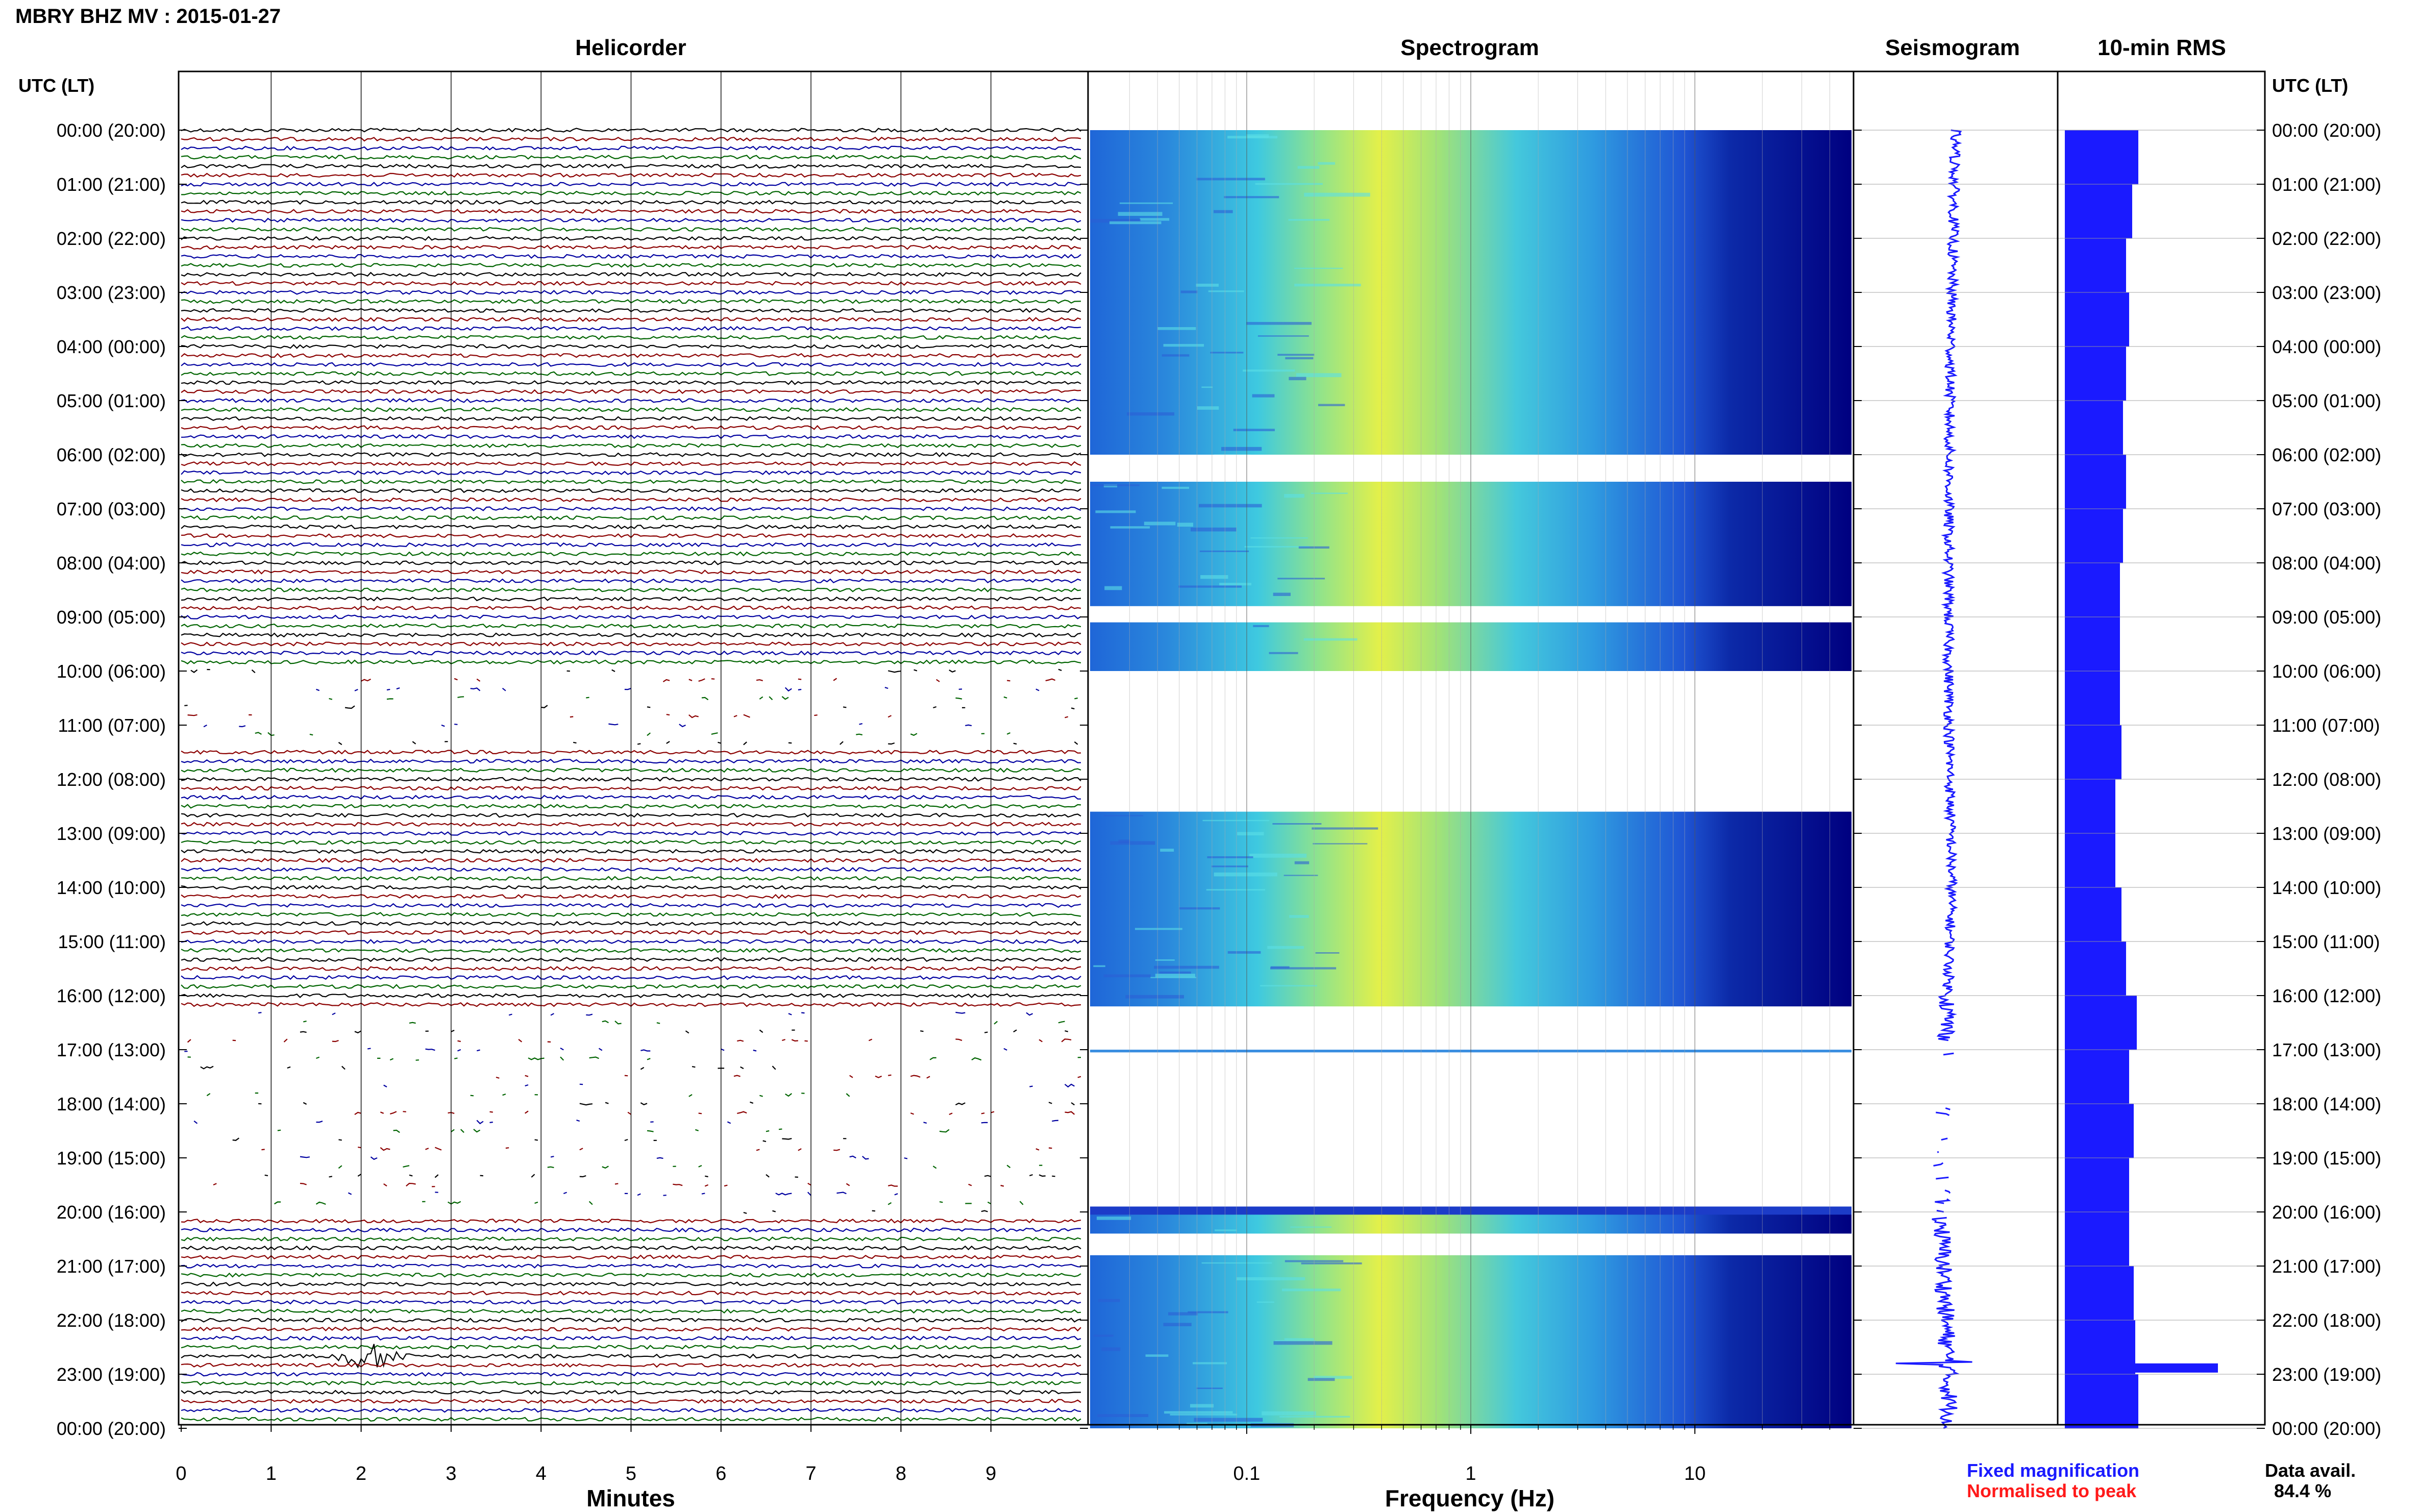  What do you see at coordinates (1952, 47) in the screenshot?
I see `seismogram-title: Seismogram` at bounding box center [1952, 47].